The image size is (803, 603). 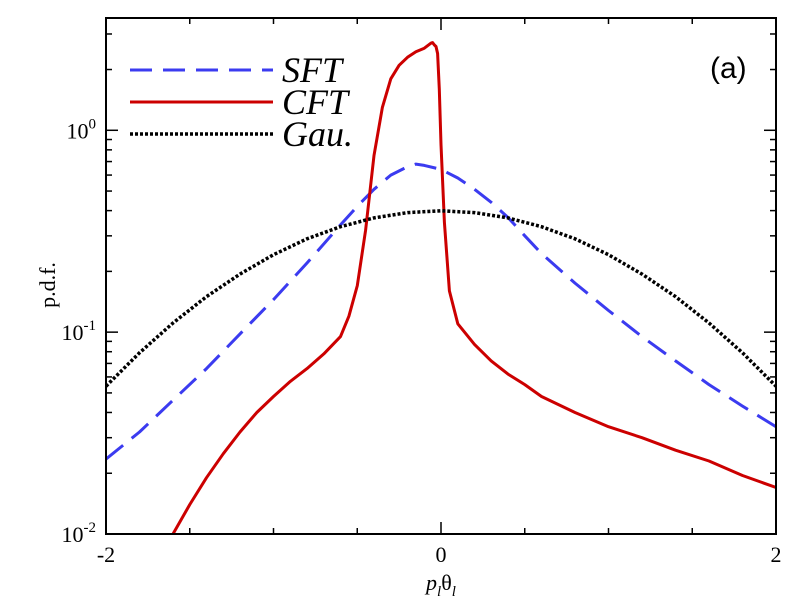 I want to click on legend-label-gau: Gau., so click(x=317, y=134).